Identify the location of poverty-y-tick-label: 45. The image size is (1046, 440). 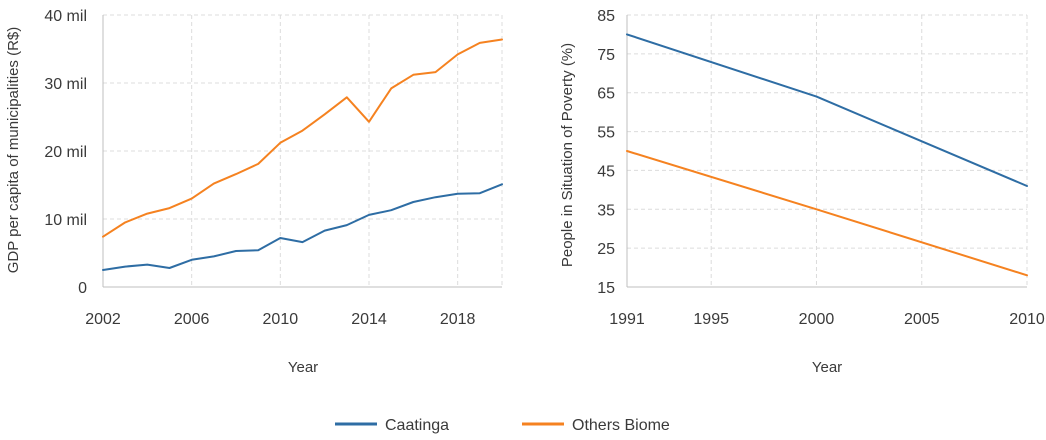
(606, 171).